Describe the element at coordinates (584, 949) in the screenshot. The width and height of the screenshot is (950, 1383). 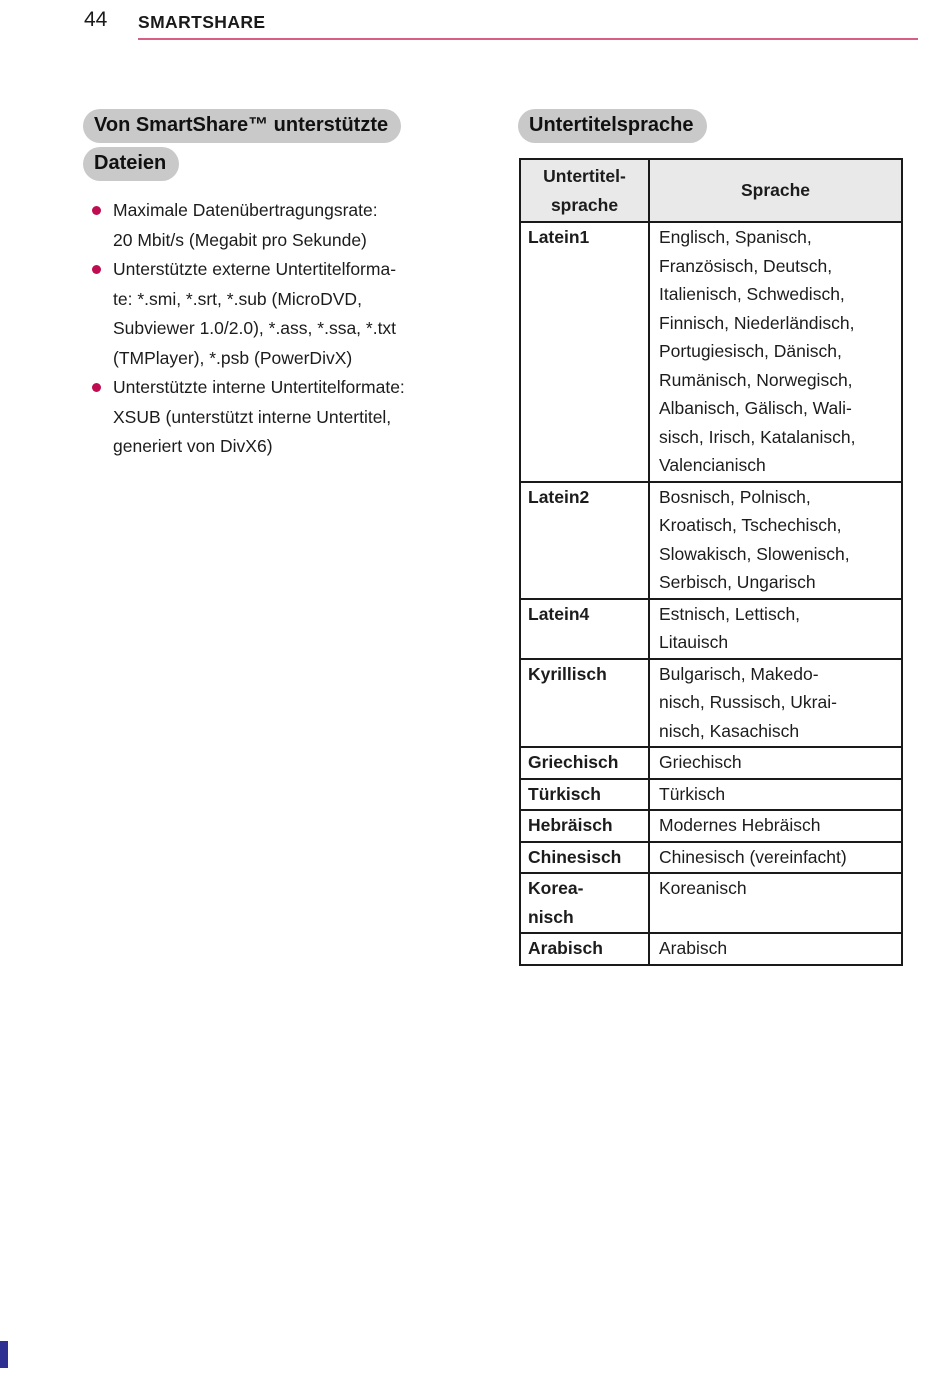
I see `script-cell: Arabisch` at that location.